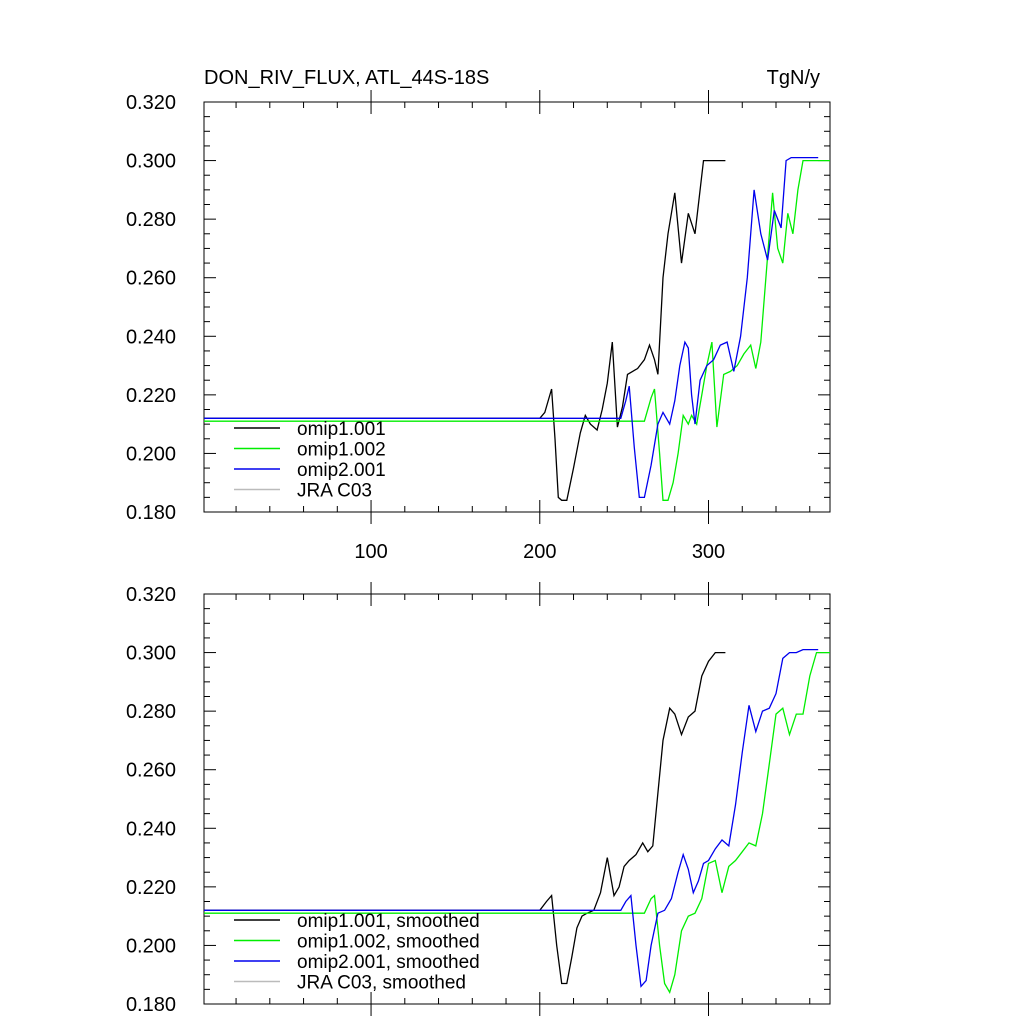  Describe the element at coordinates (346, 78) in the screenshot. I see `figure-title: DON_RIV_FLUX, ATL_44S-18S` at that location.